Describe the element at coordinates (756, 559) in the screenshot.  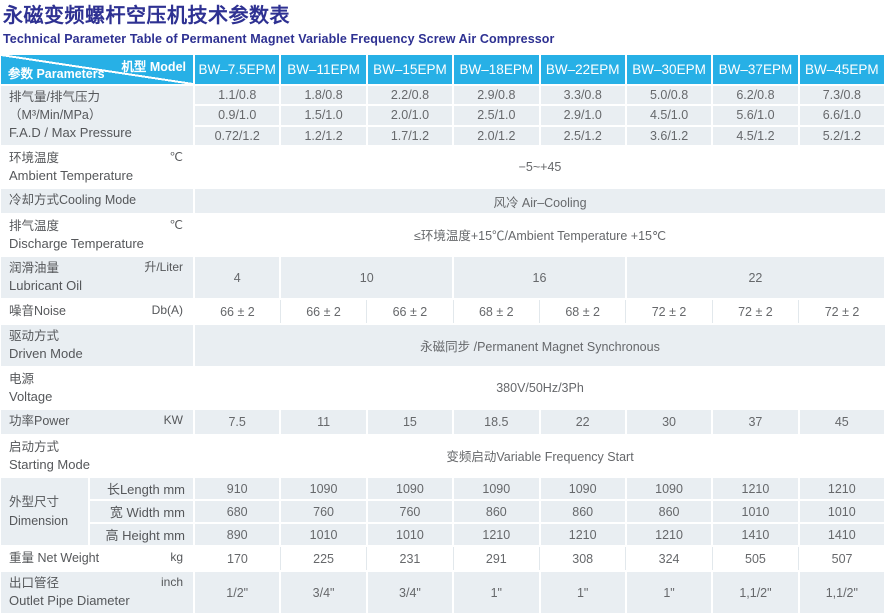
I see `value-cell: 505` at that location.